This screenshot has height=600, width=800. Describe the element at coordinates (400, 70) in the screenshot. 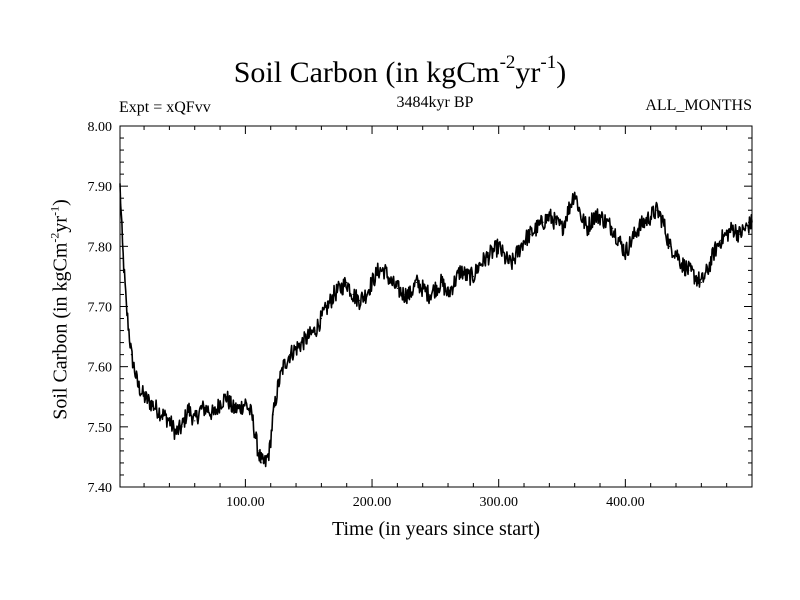

I see `chart-title: Soil Carbon (in kgCm-2yr-1)` at that location.